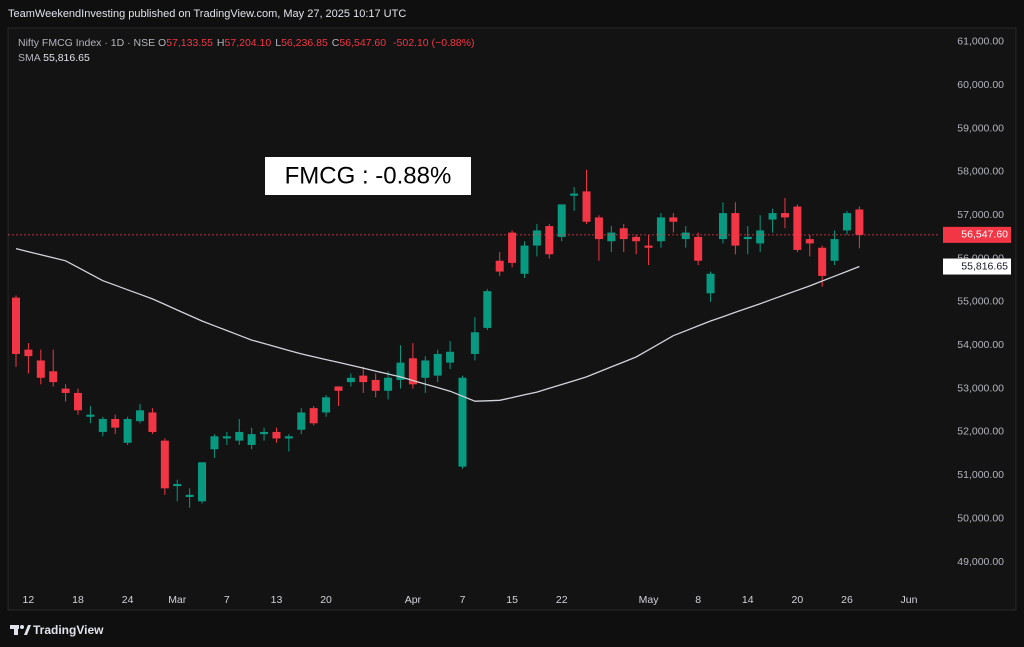 This screenshot has width=1024, height=647. Describe the element at coordinates (980, 128) in the screenshot. I see `y-tick-label: 59,000.00` at that location.